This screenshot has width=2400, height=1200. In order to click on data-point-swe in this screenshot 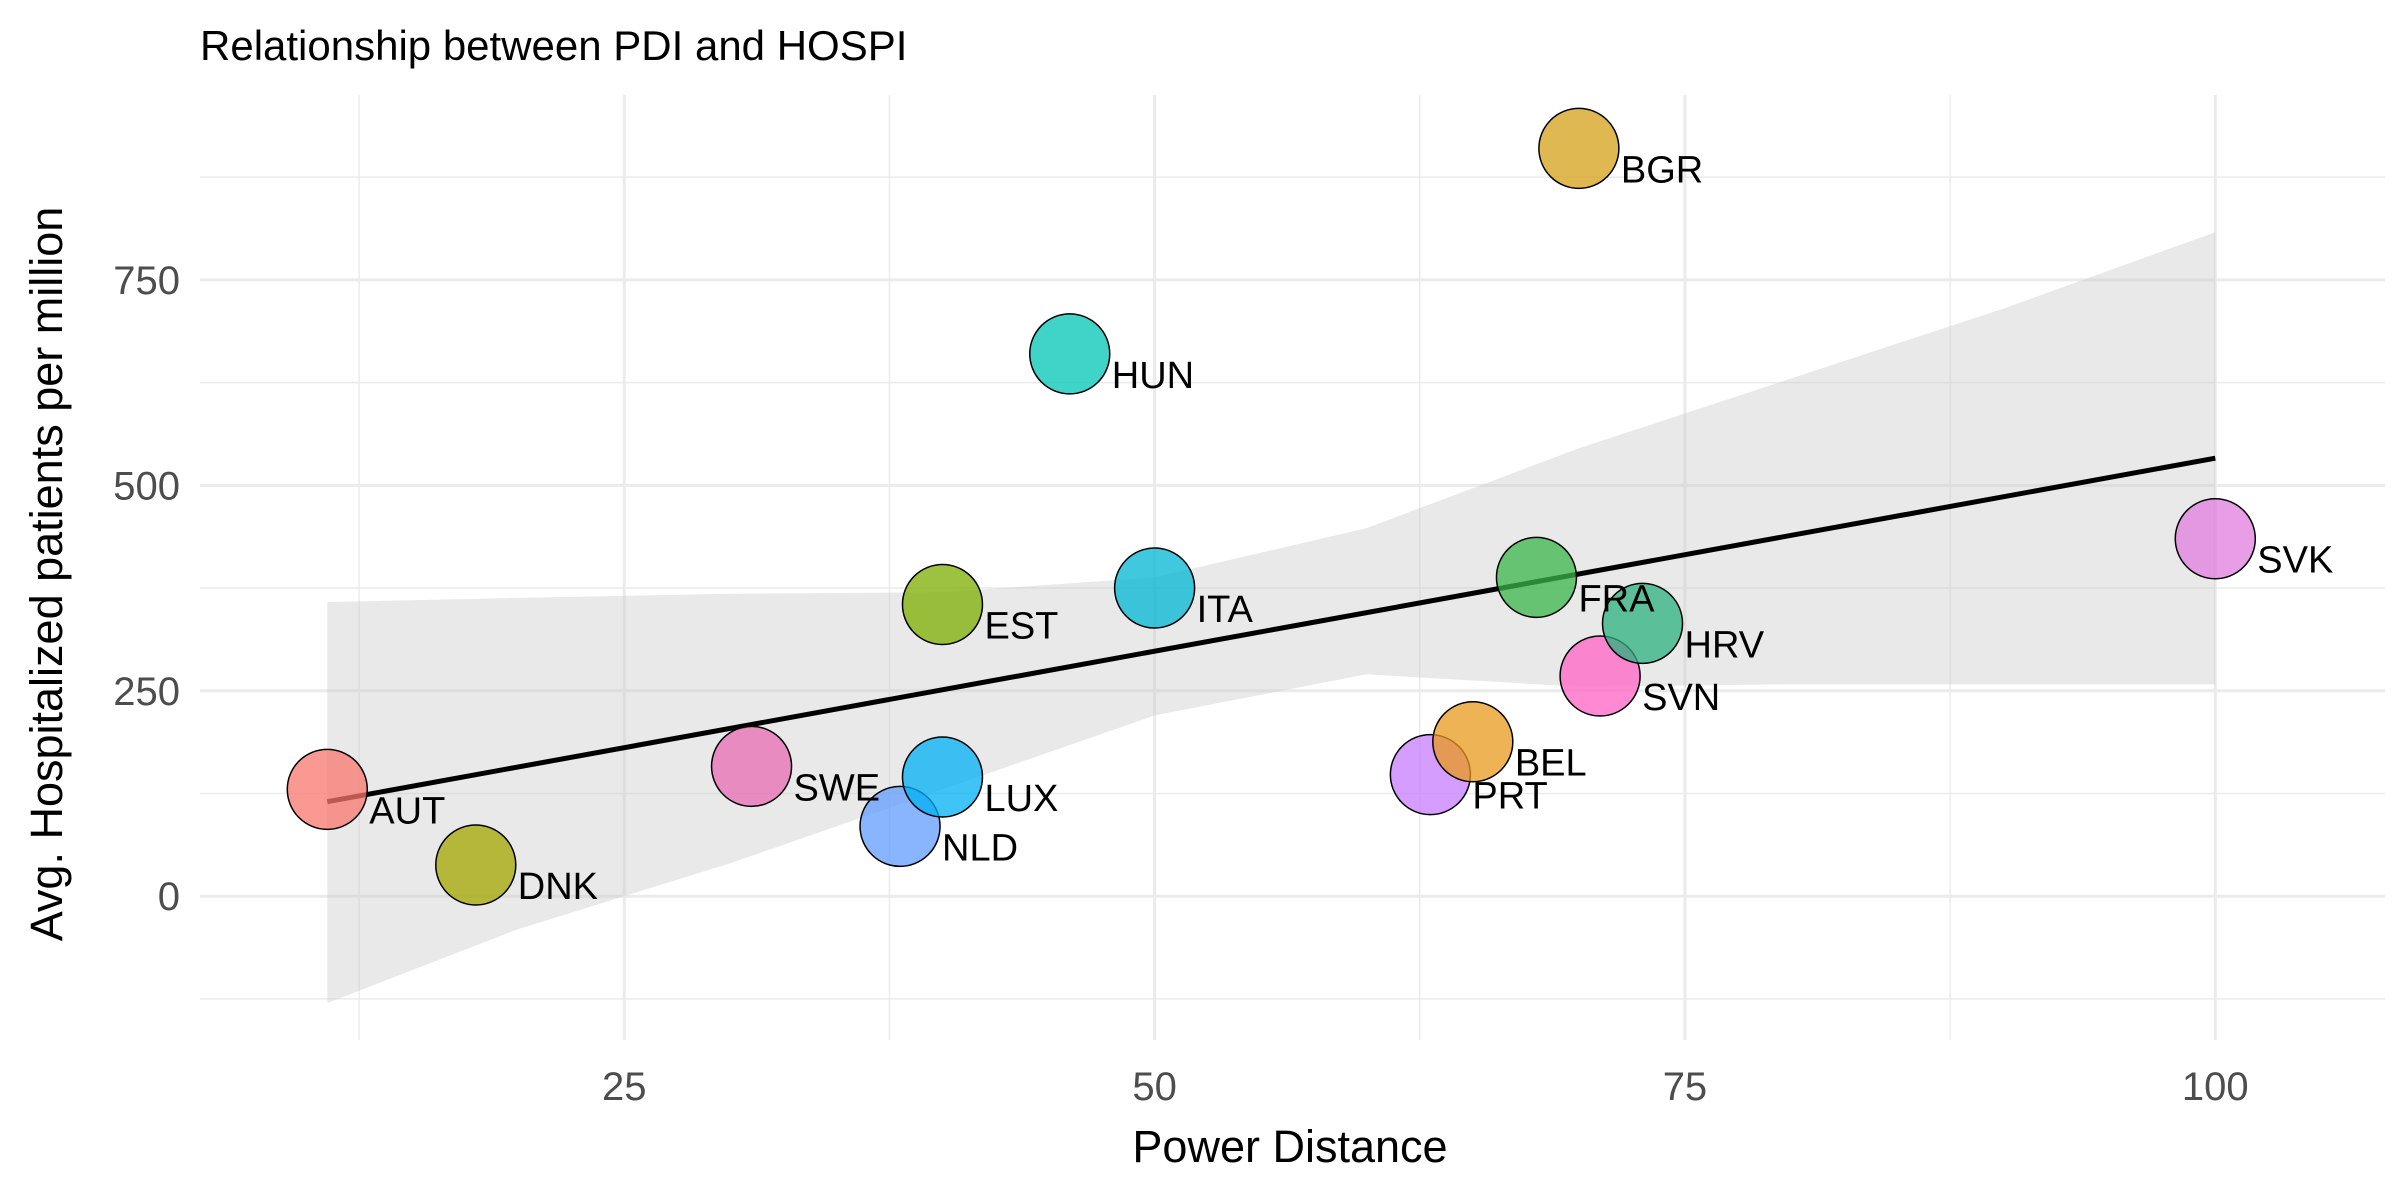, I will do `click(751, 766)`.